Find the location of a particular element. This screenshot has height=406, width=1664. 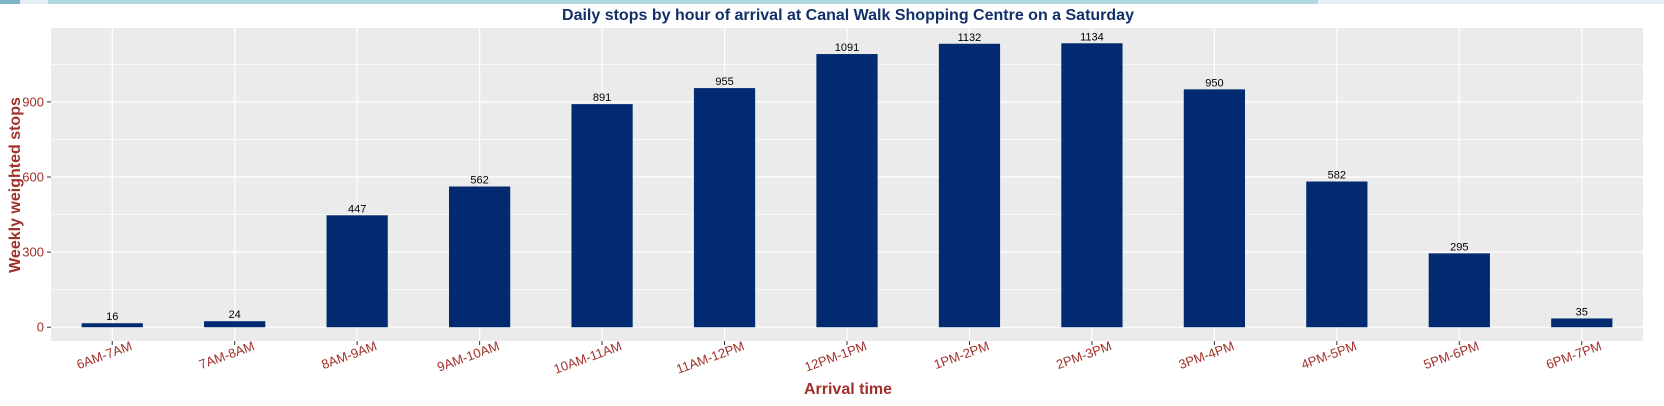

x-tick-label: 6AM-7AM is located at coordinates (103, 355).